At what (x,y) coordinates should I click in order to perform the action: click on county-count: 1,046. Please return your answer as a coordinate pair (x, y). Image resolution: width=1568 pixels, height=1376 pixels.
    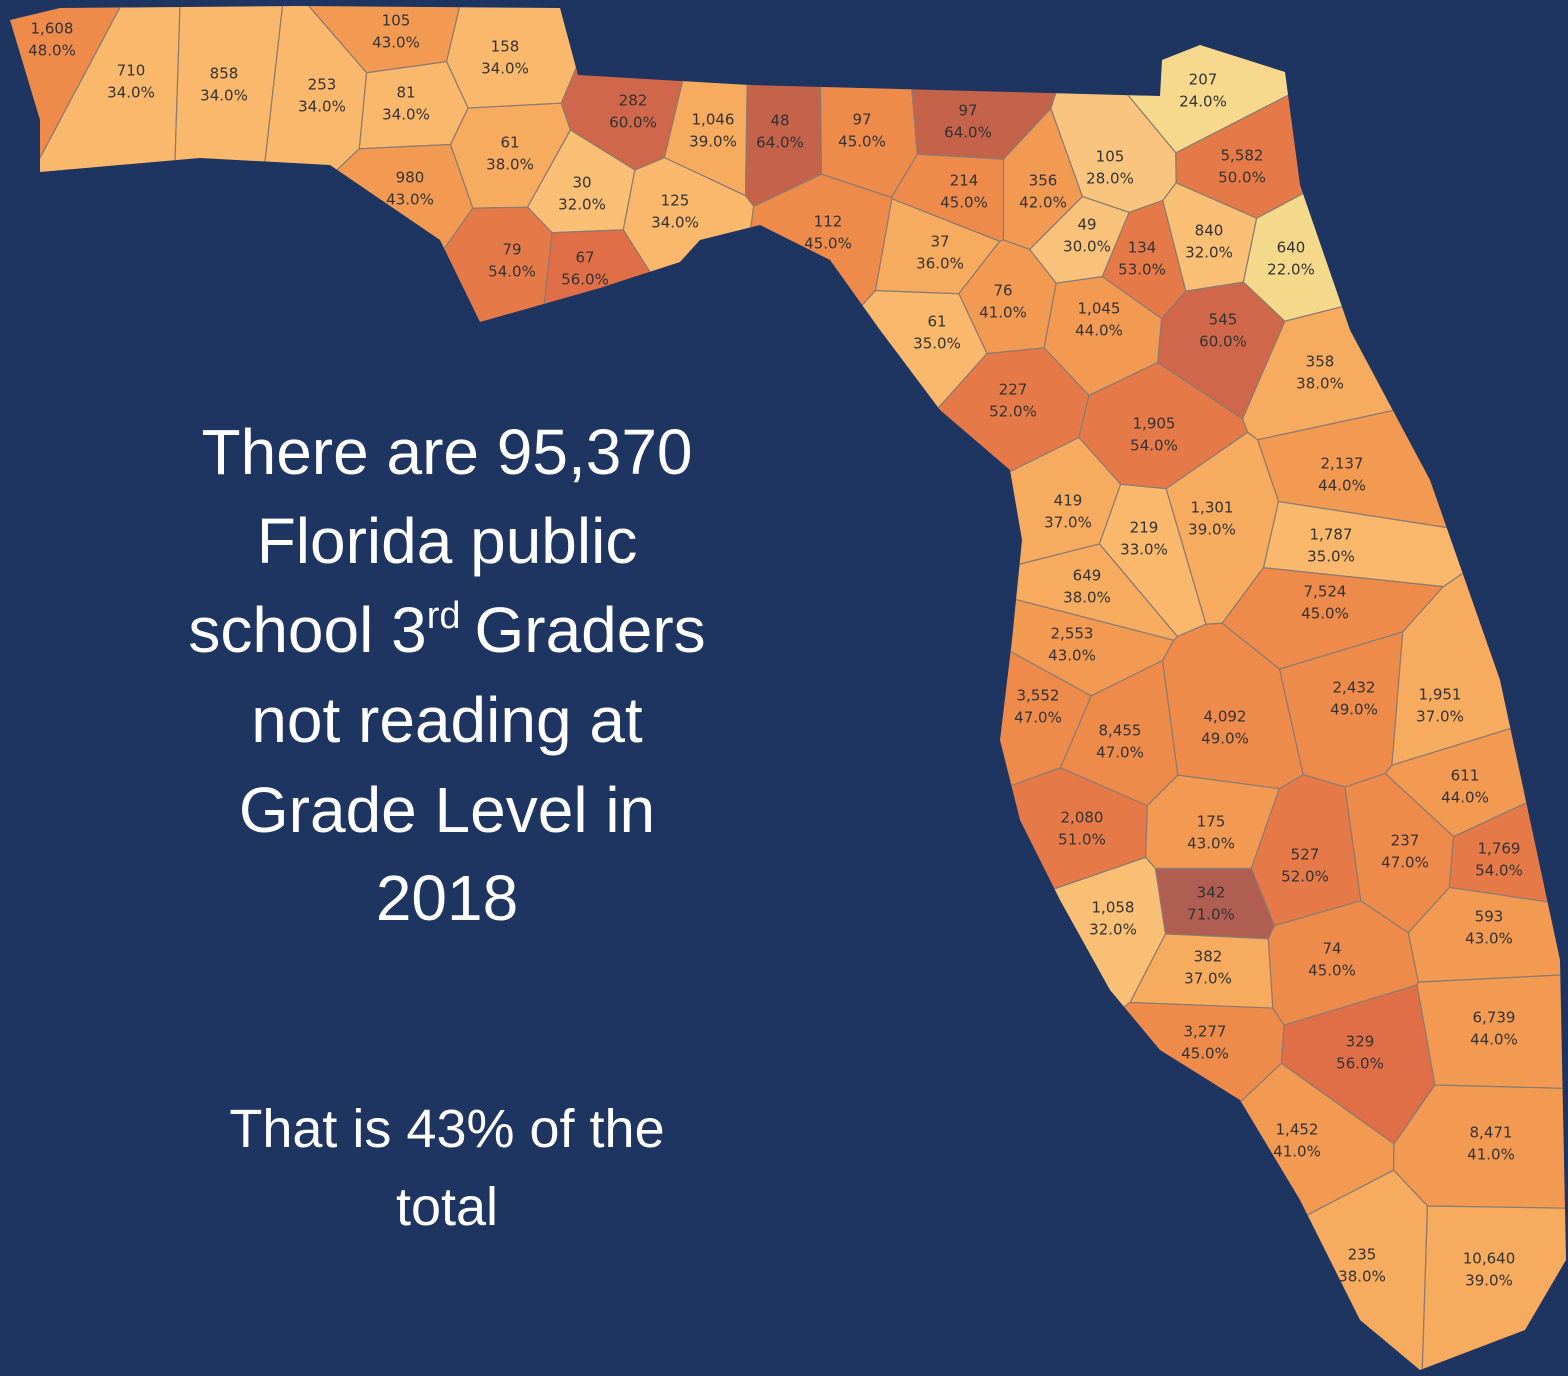
    Looking at the image, I should click on (713, 120).